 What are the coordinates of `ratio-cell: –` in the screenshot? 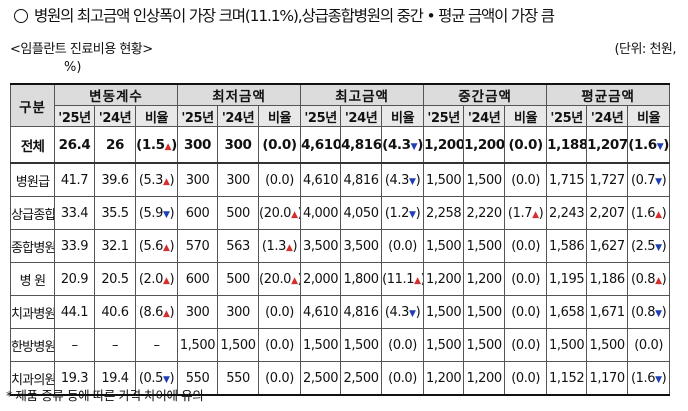 It's located at (156, 345).